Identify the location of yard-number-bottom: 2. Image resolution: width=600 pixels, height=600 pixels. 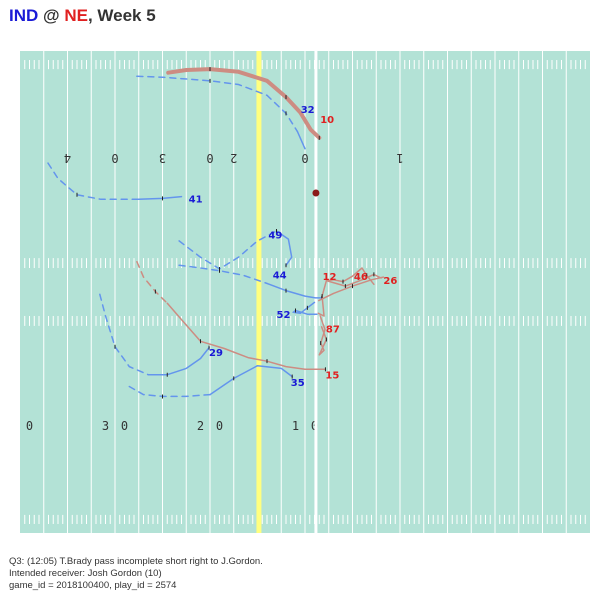
(200, 426).